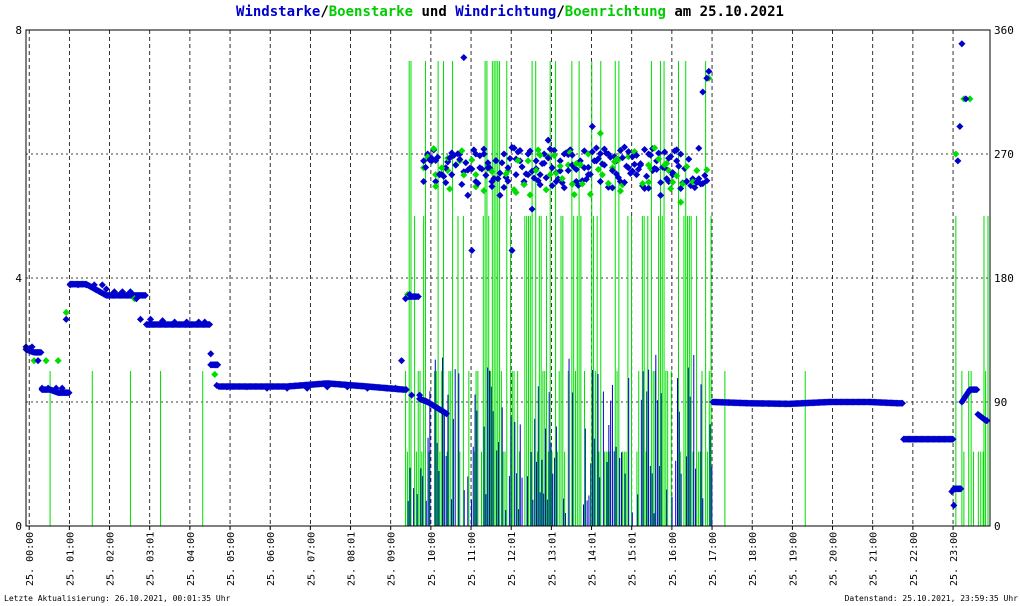  What do you see at coordinates (472, 559) in the screenshot?
I see `x-tick-label: 25. 11:00` at bounding box center [472, 559].